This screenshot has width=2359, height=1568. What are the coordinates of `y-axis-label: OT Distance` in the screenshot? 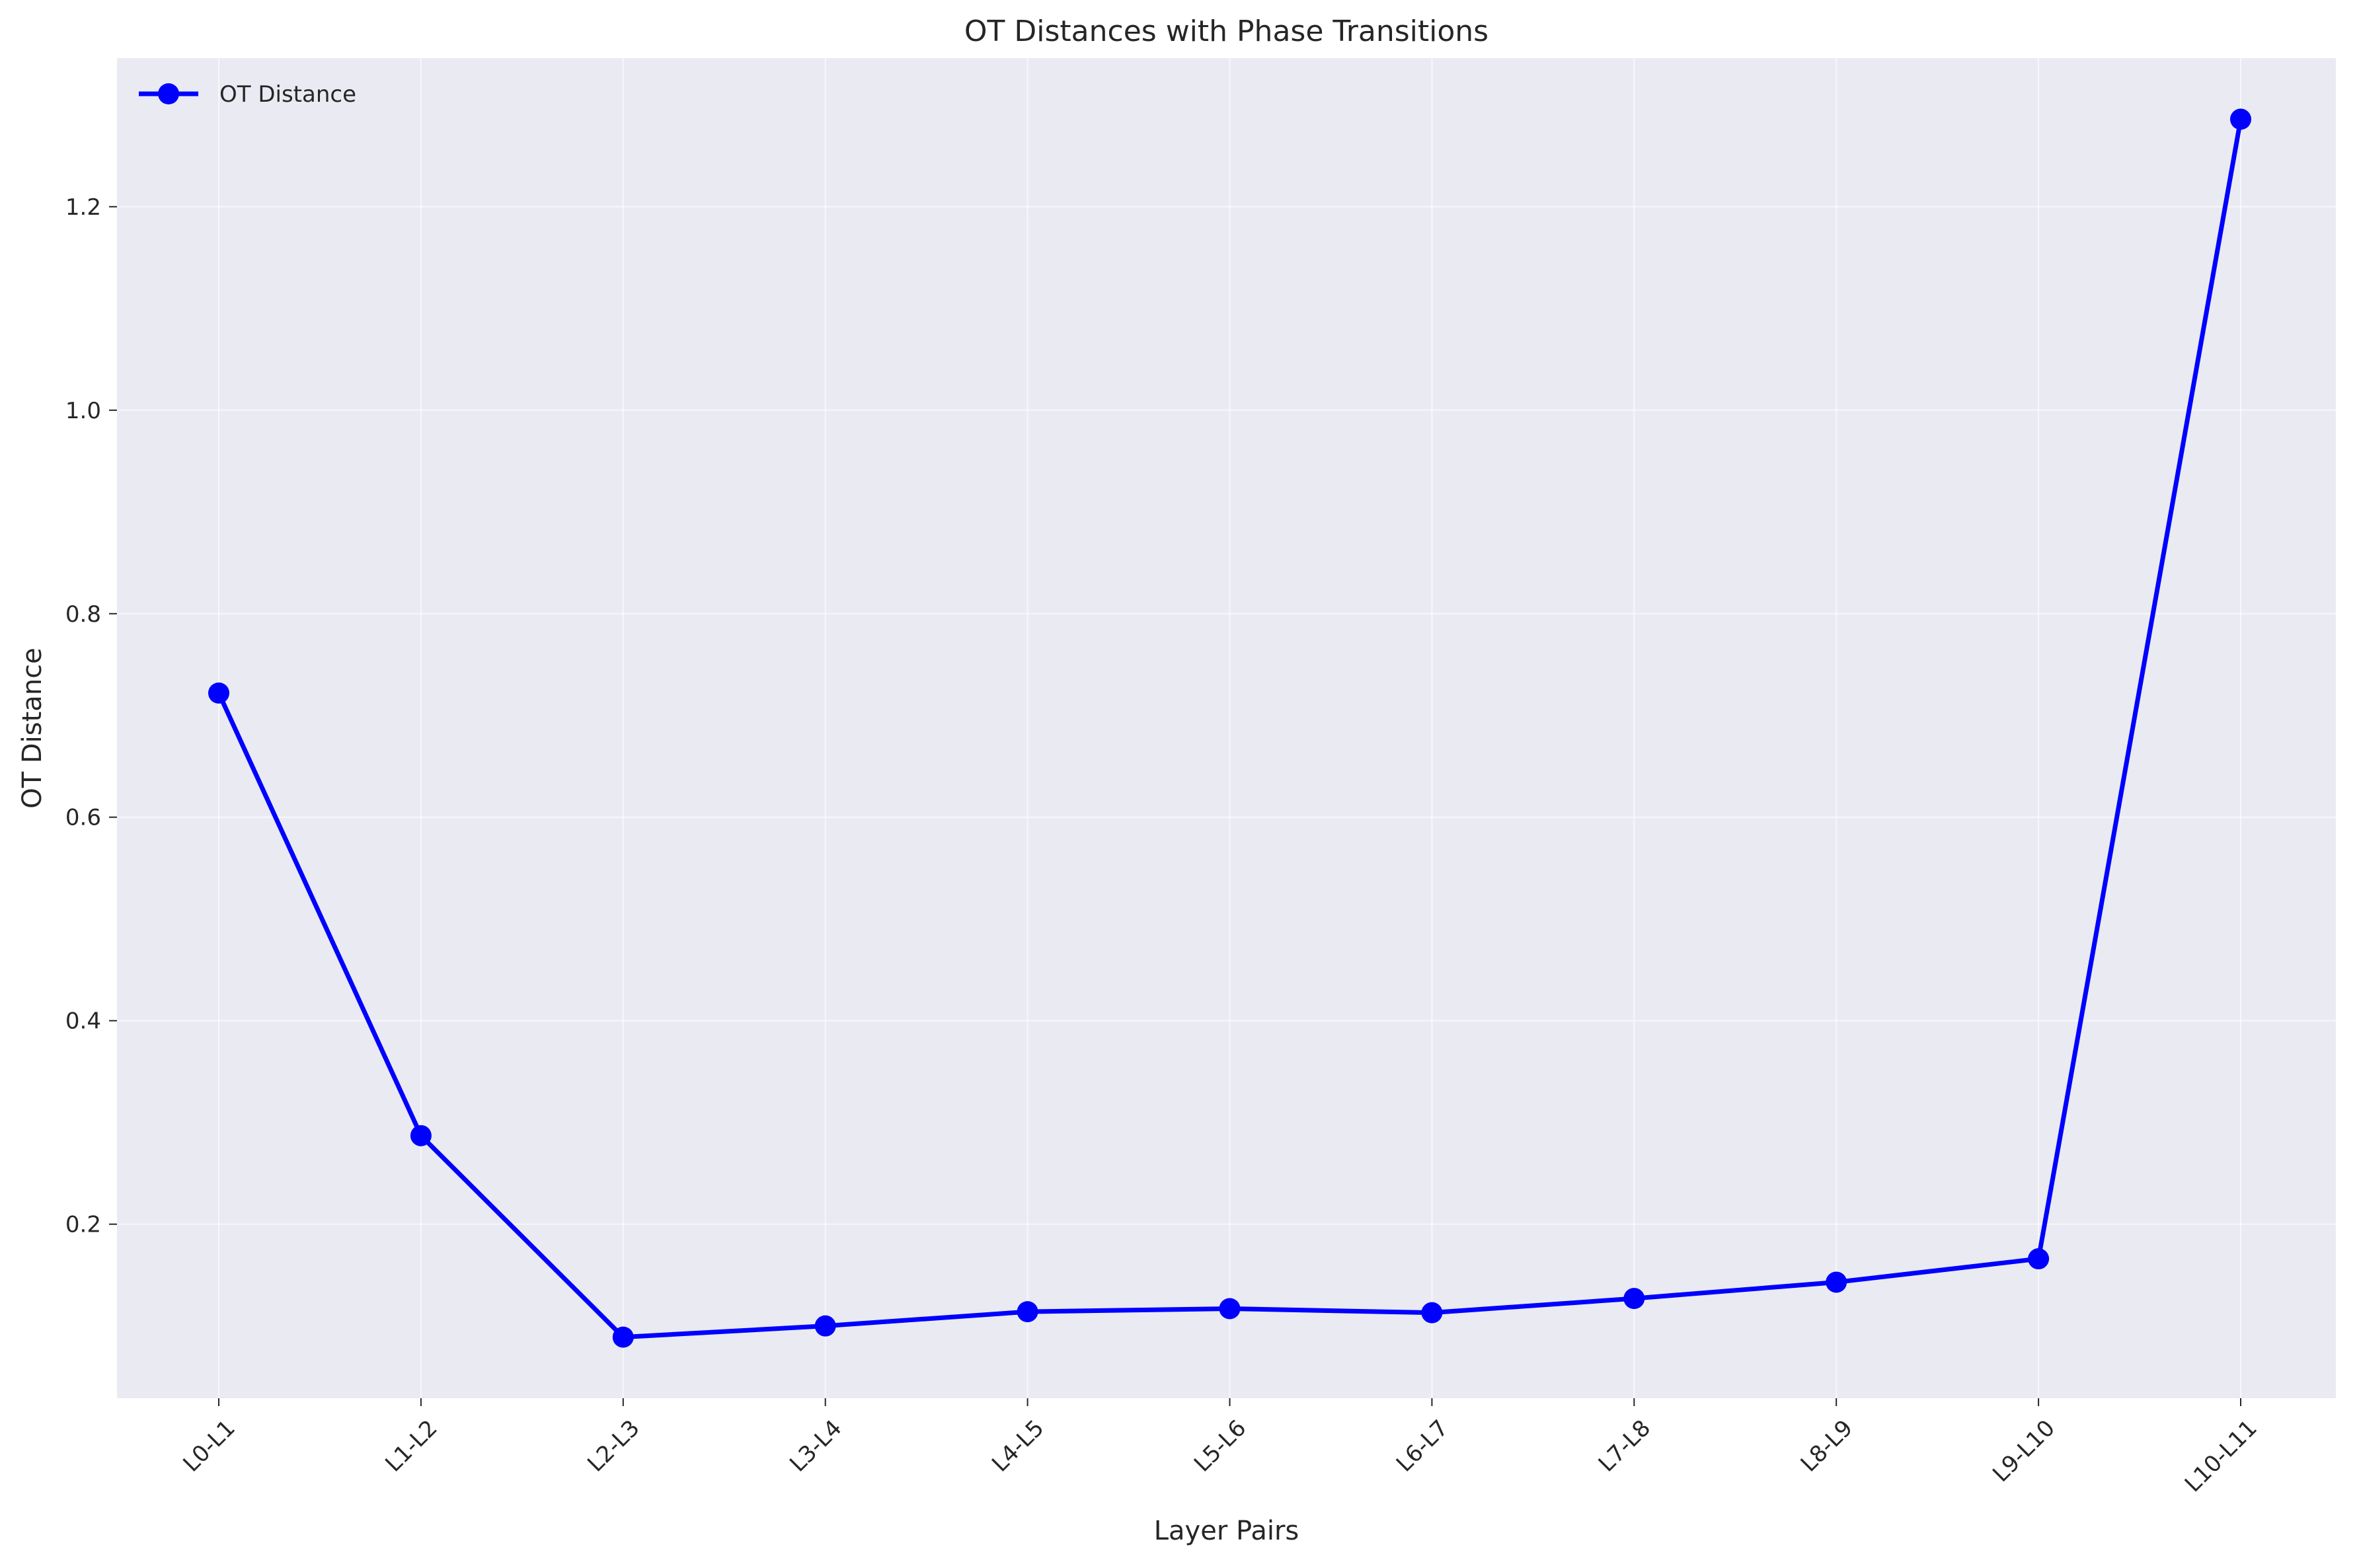 It's located at (32, 729).